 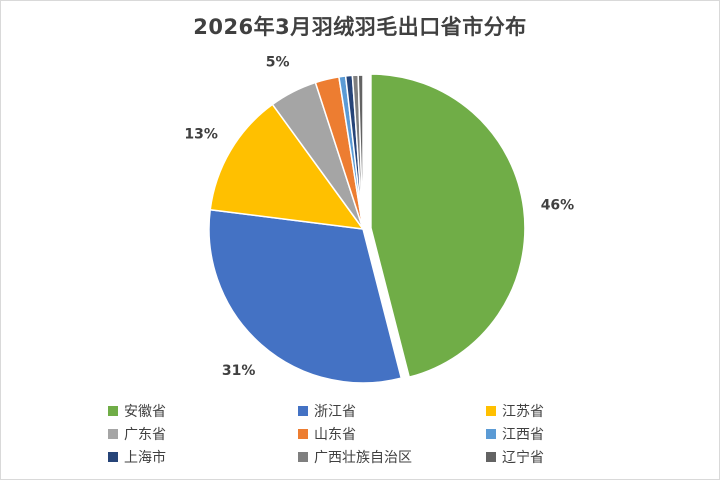 What do you see at coordinates (201, 134) in the screenshot?
I see `data-label-2: 13%` at bounding box center [201, 134].